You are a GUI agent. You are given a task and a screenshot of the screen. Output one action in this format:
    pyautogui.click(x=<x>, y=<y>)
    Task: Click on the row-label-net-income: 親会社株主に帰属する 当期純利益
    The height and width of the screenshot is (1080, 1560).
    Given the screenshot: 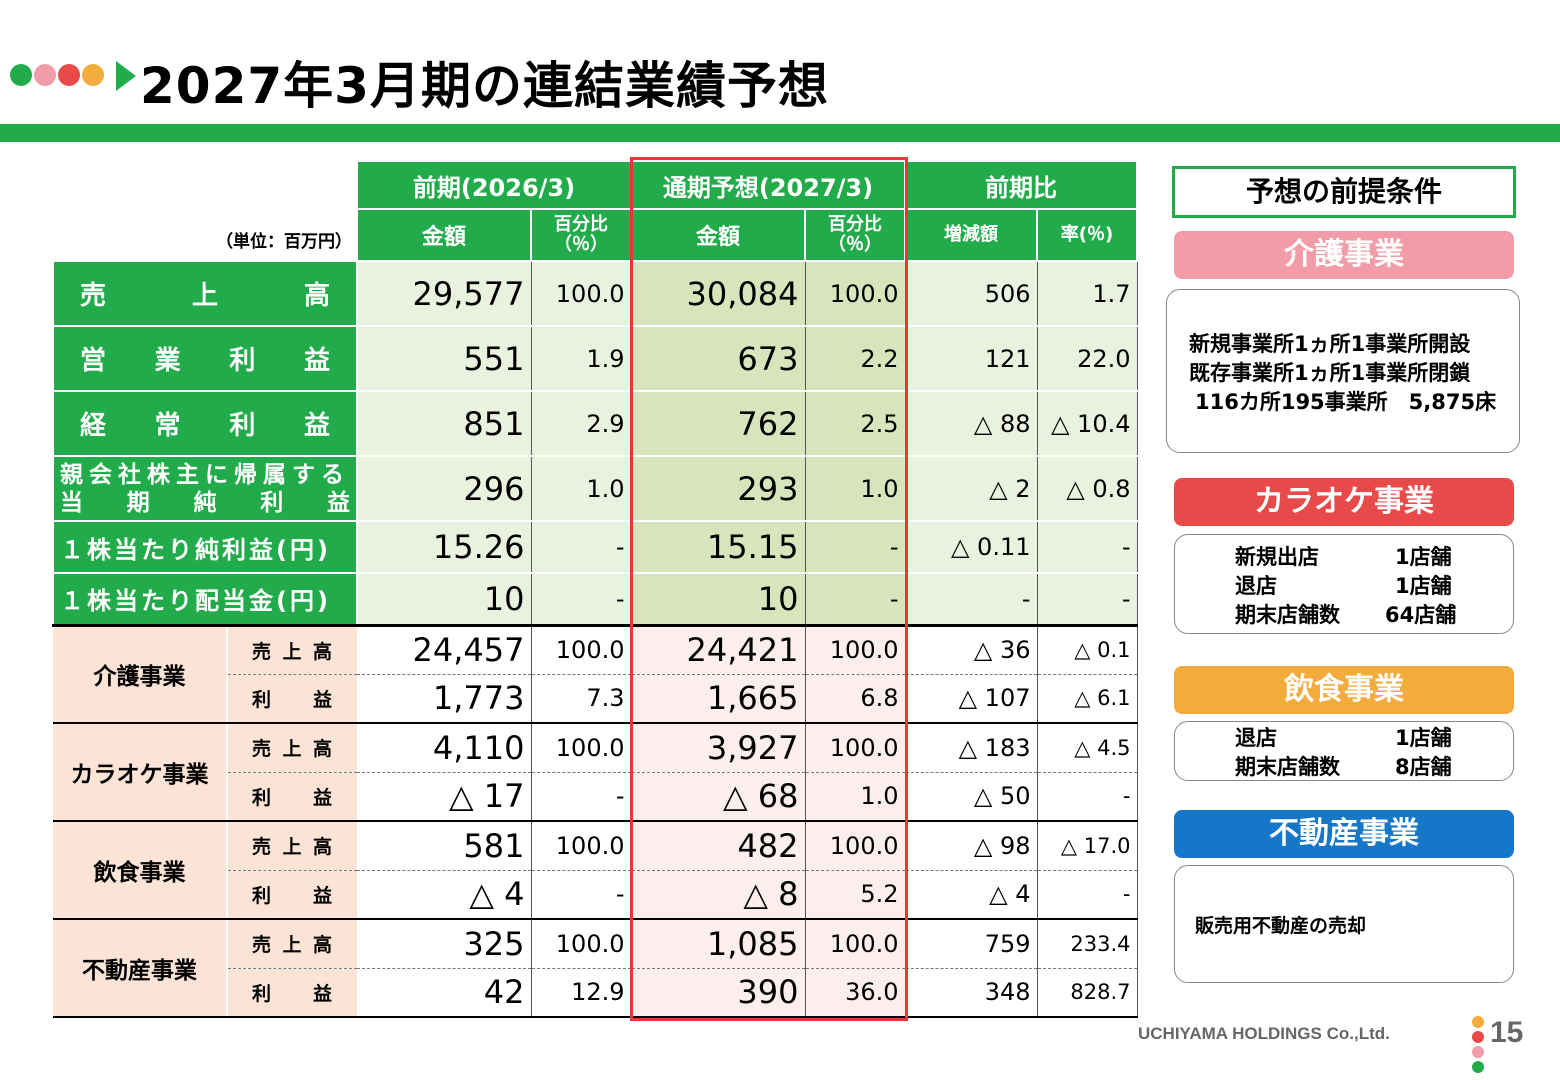 What is the action you would take?
    pyautogui.click(x=205, y=488)
    